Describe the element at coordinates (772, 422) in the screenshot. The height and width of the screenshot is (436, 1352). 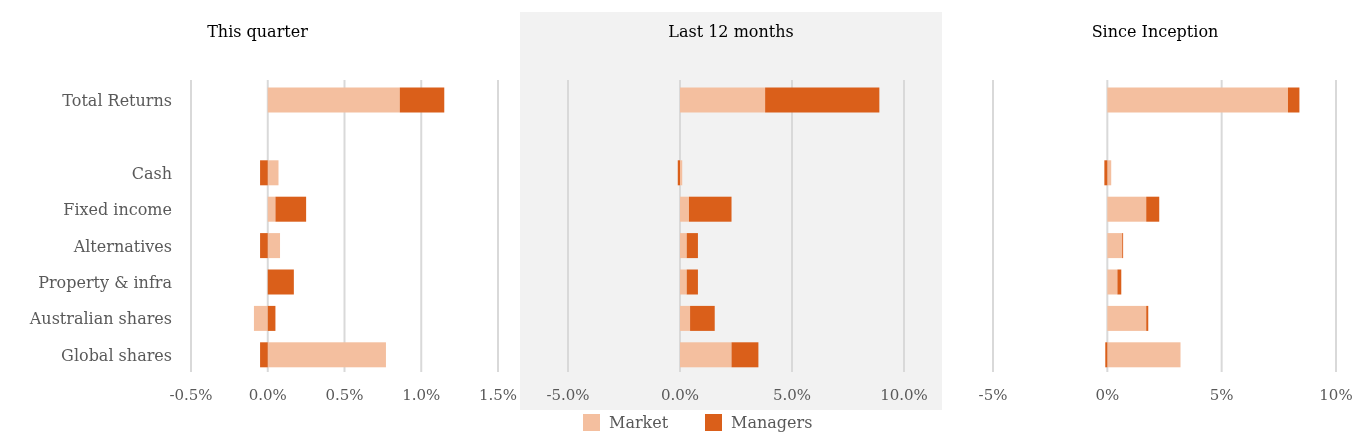
I see `legend-label: Managers` at that location.